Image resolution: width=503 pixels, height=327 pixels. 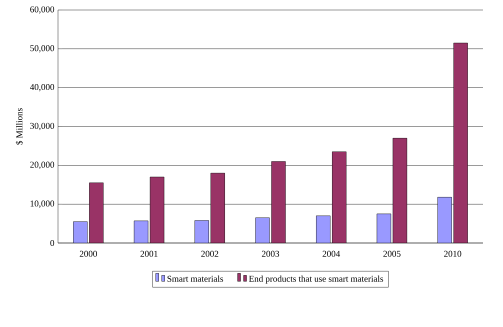 What do you see at coordinates (453, 253) in the screenshot?
I see `x-tick-label: 2010` at bounding box center [453, 253].